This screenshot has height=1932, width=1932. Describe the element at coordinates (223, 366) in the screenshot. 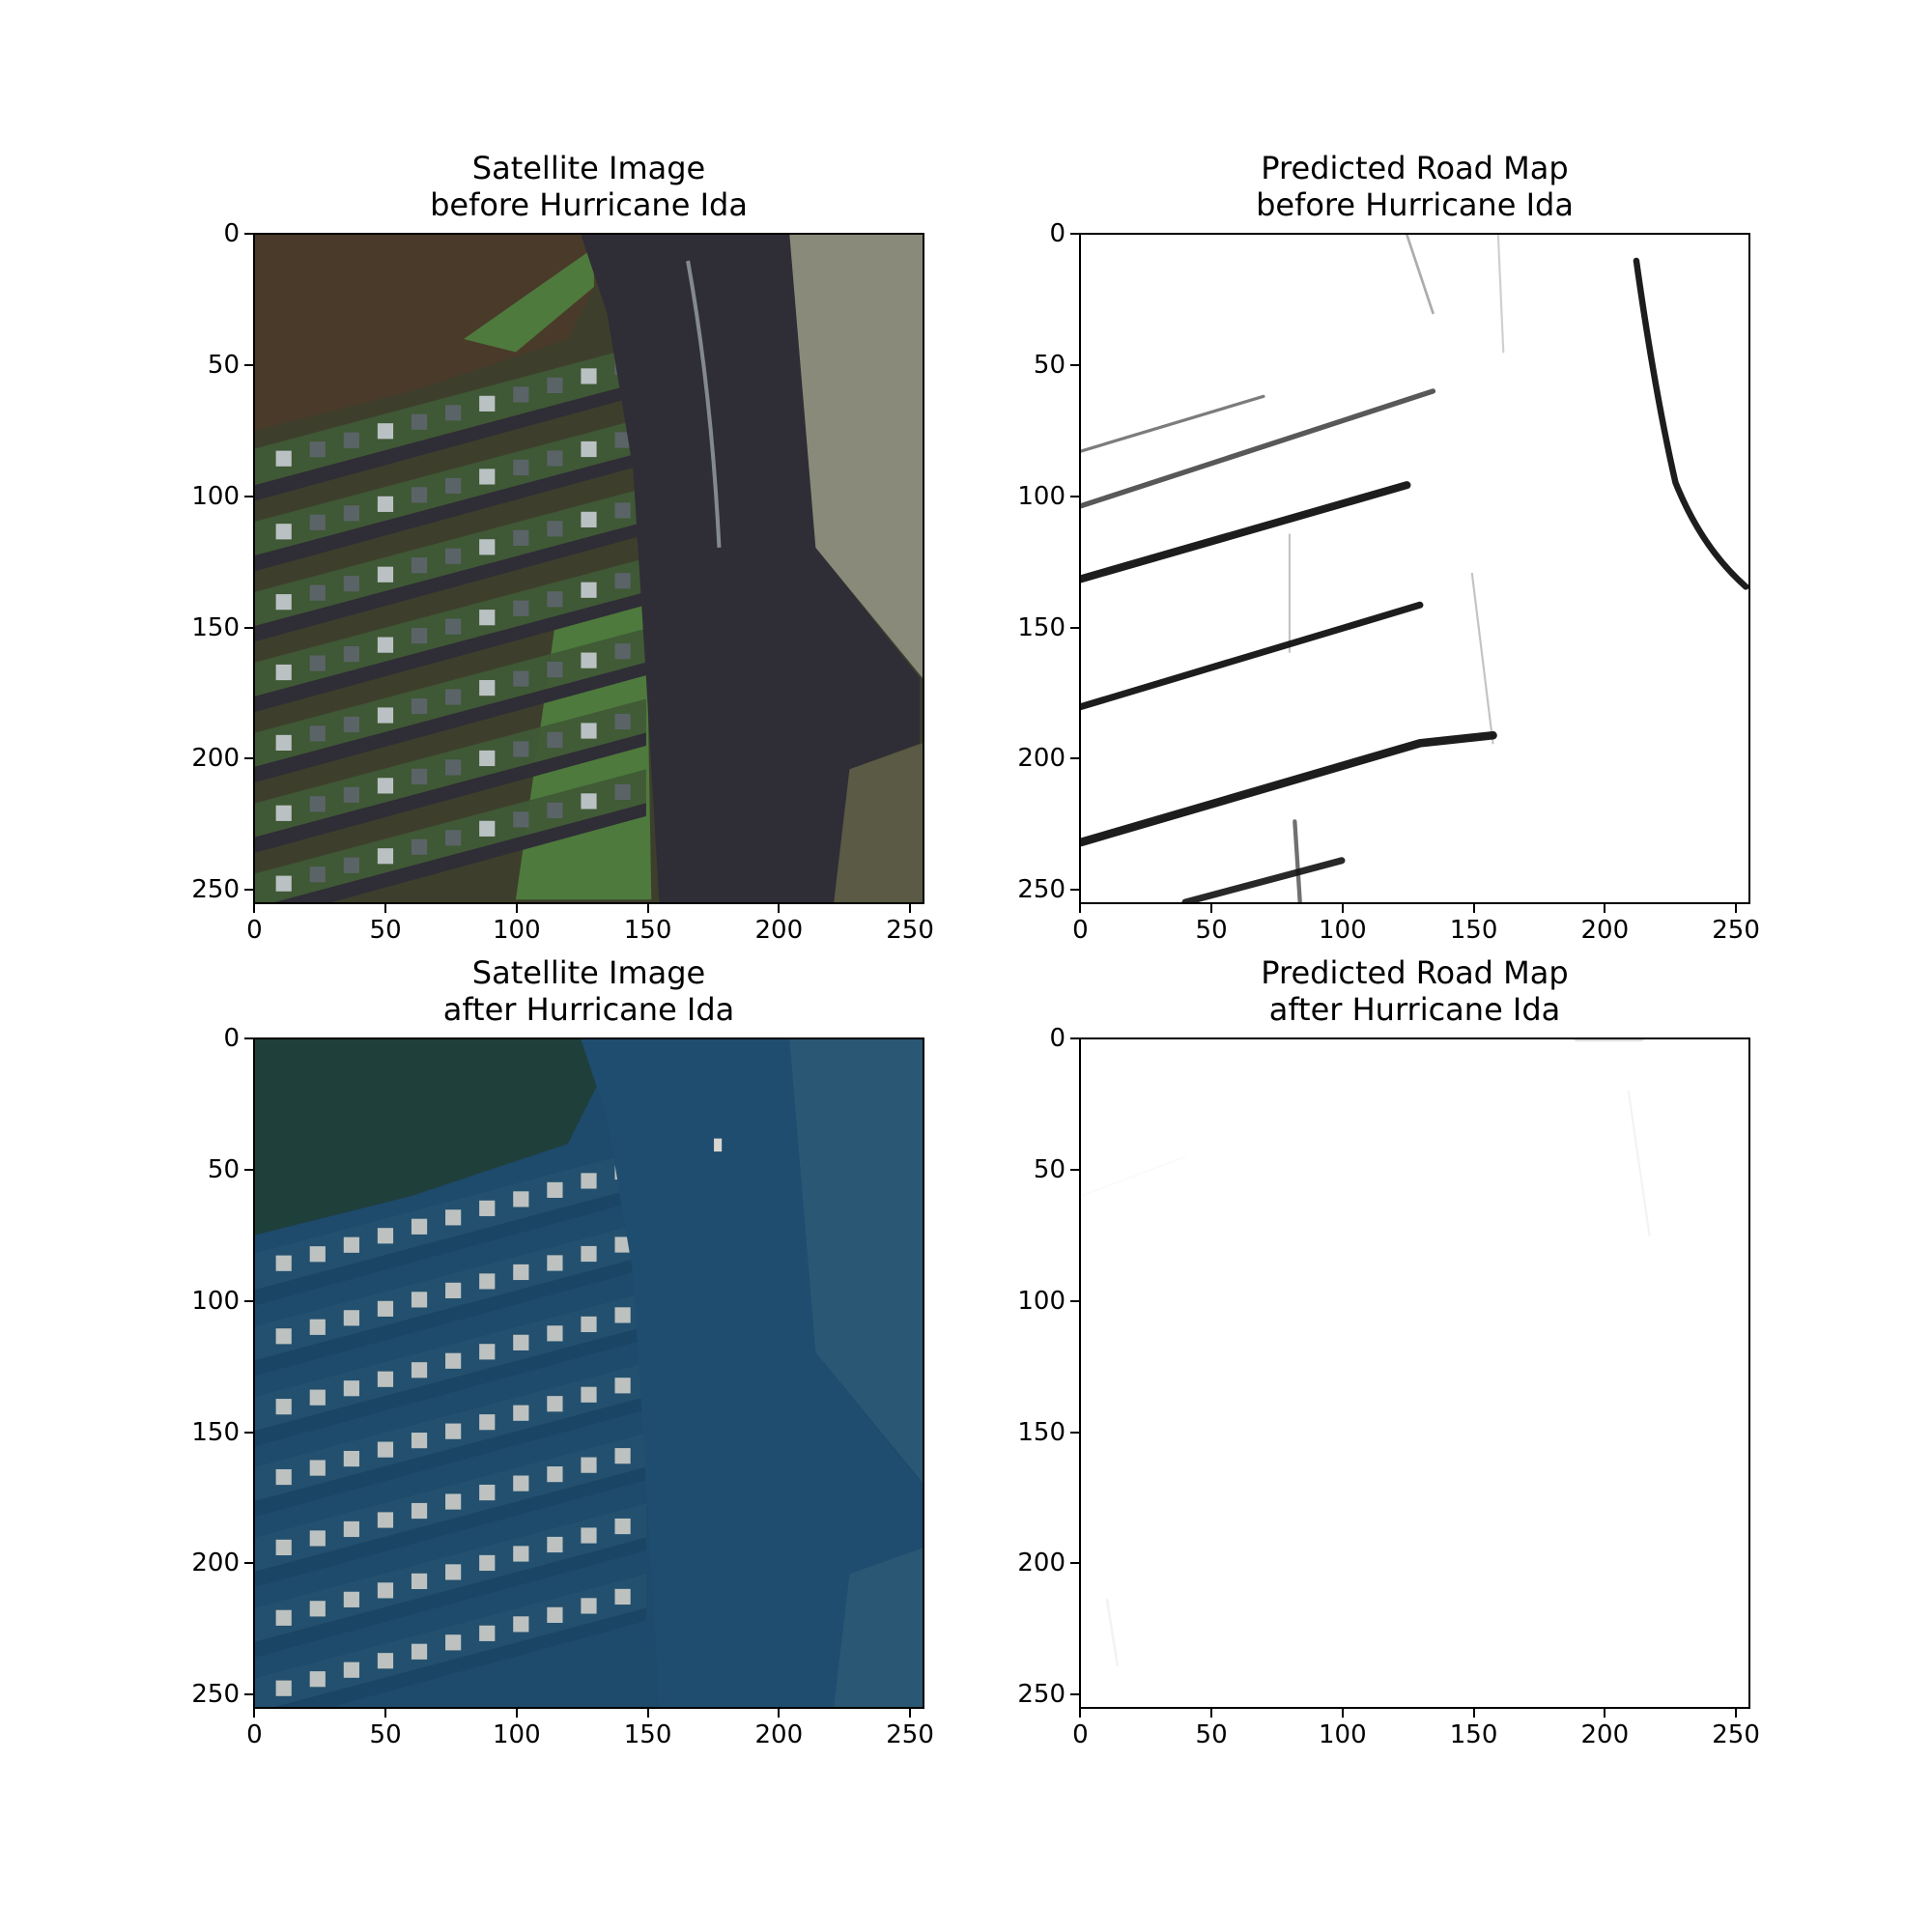

I see `y-tick-label: 50` at that location.